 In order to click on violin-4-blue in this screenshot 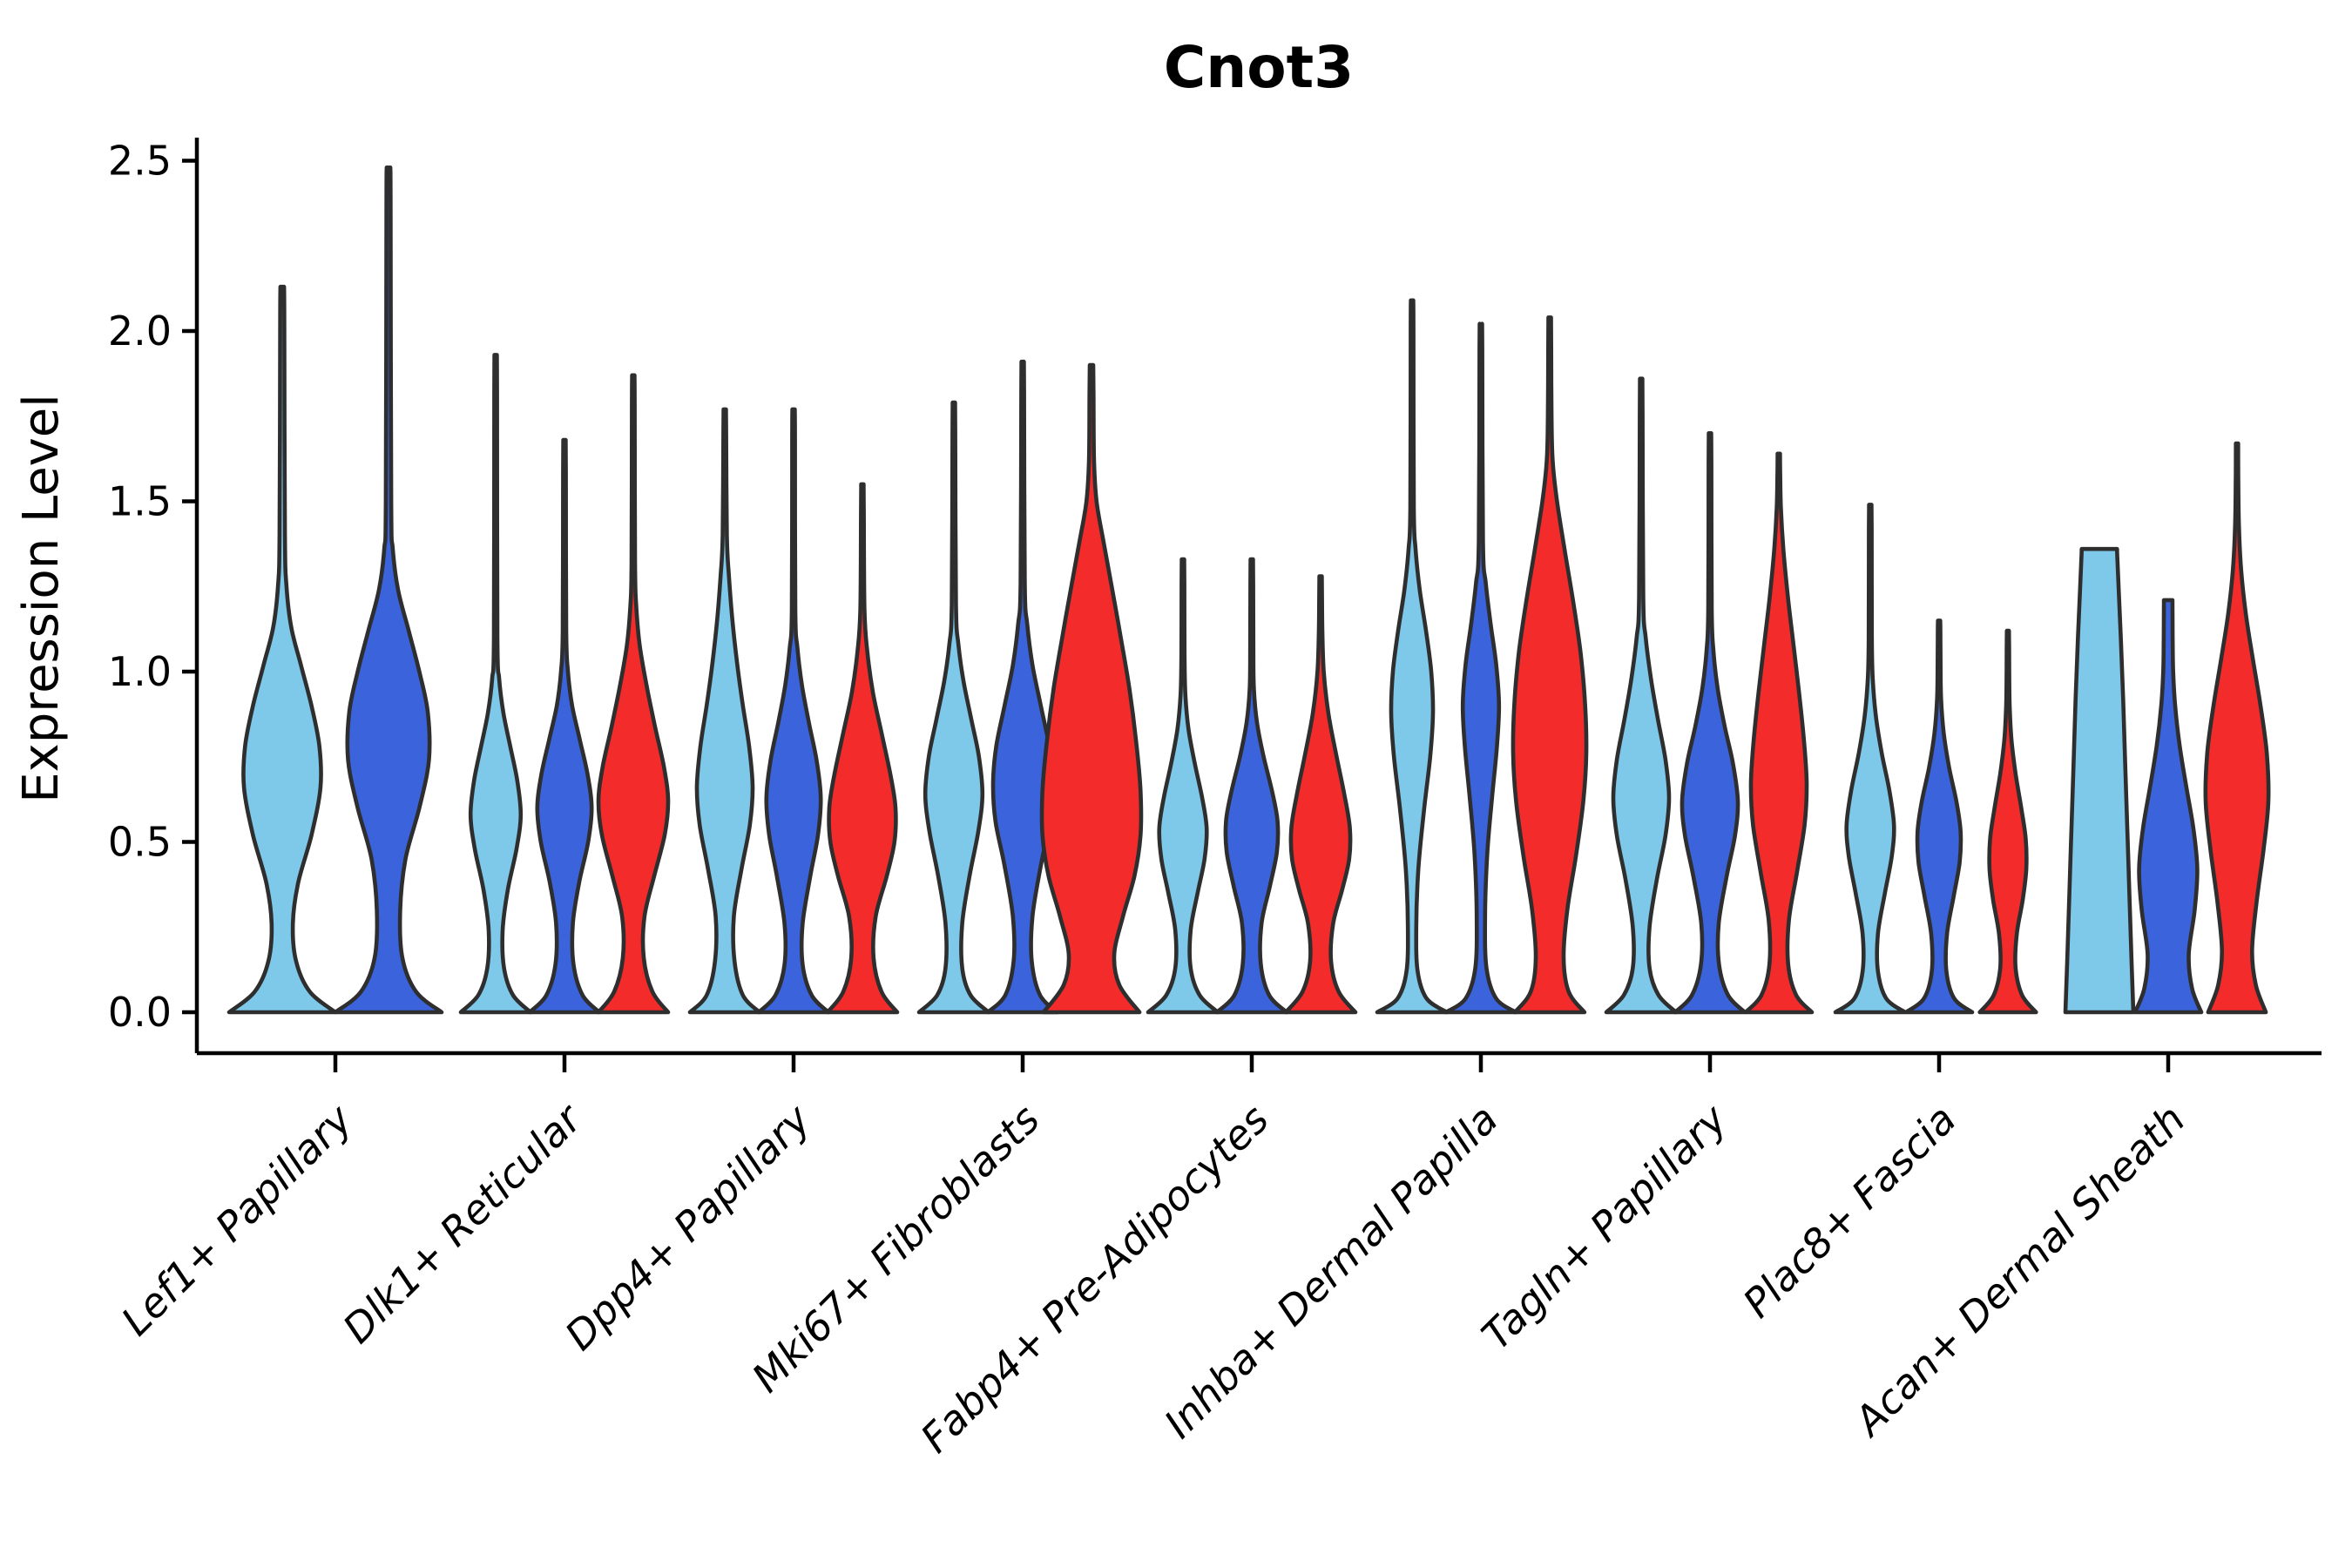, I will do `click(1023, 687)`.